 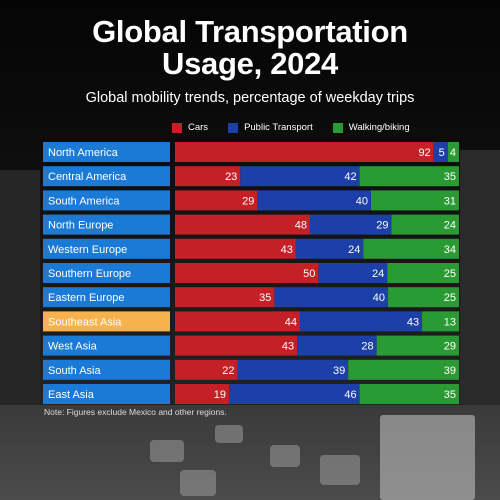 I want to click on data-label: 31, so click(x=450, y=201).